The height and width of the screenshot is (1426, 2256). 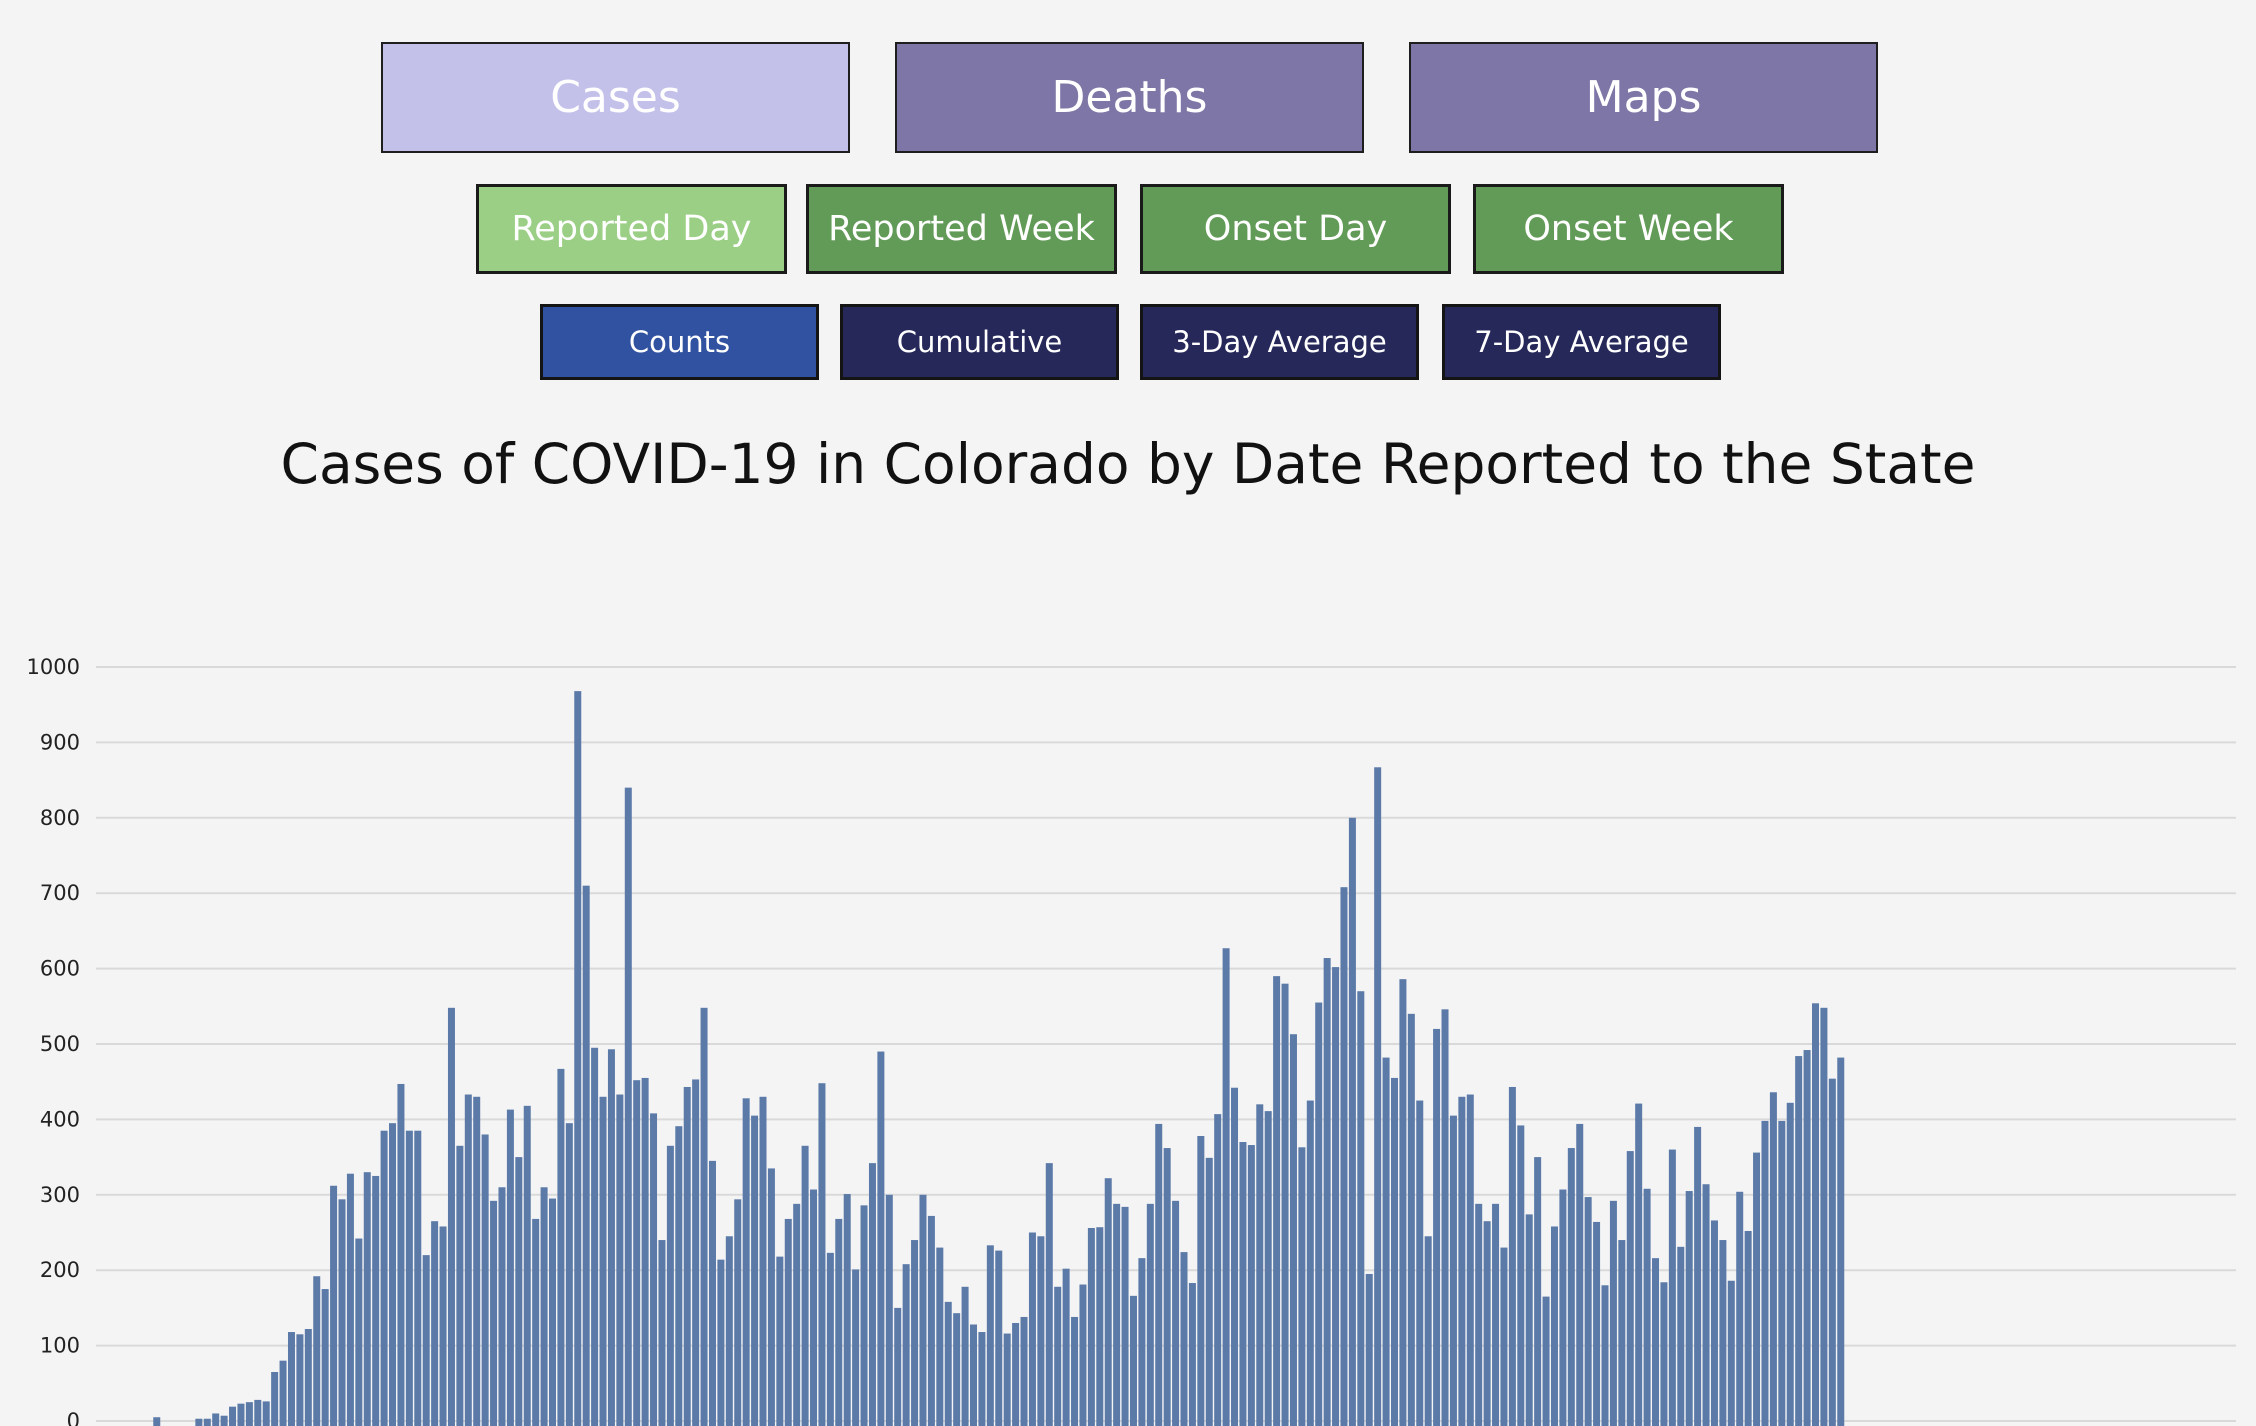 What do you see at coordinates (979, 342) in the screenshot?
I see `cumulative-button: Cumulative` at bounding box center [979, 342].